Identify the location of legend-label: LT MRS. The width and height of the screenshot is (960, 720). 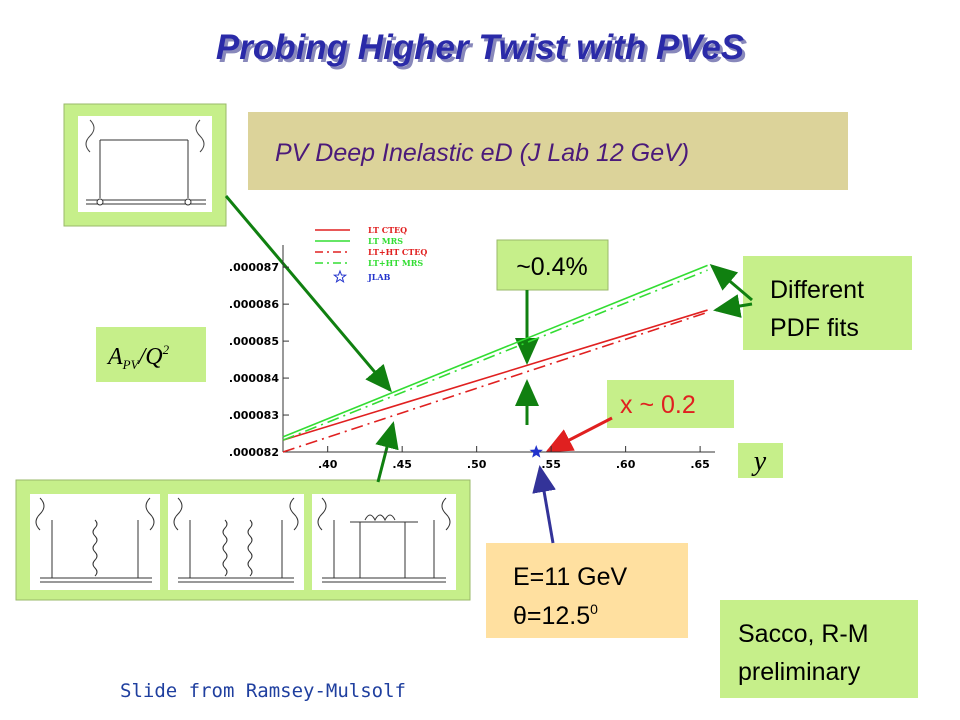
(385, 241).